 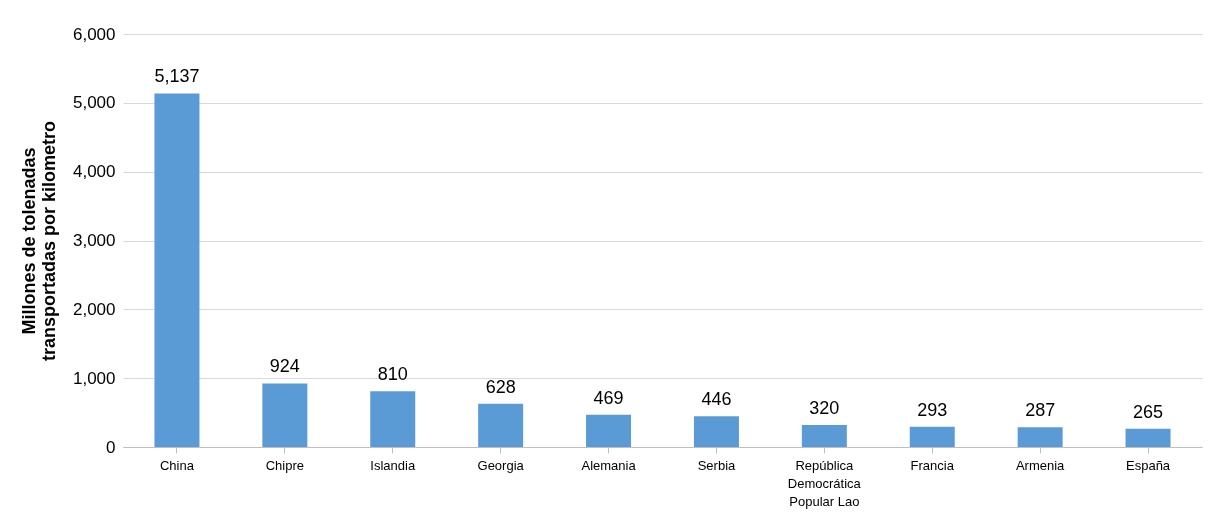 I want to click on y-tick-label: 6,000, so click(x=94, y=34).